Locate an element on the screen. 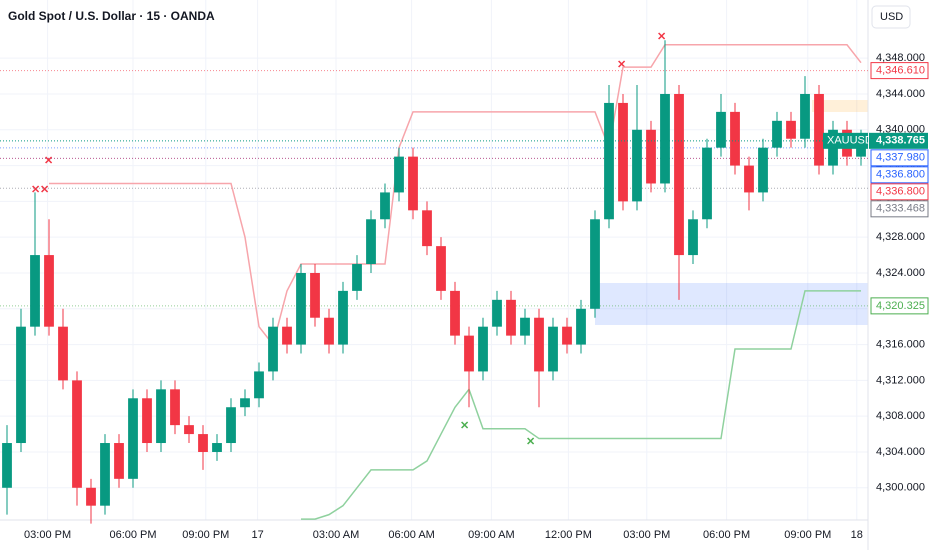 This screenshot has width=932, height=555. y-tick-label: 4,348.000 is located at coordinates (900, 58).